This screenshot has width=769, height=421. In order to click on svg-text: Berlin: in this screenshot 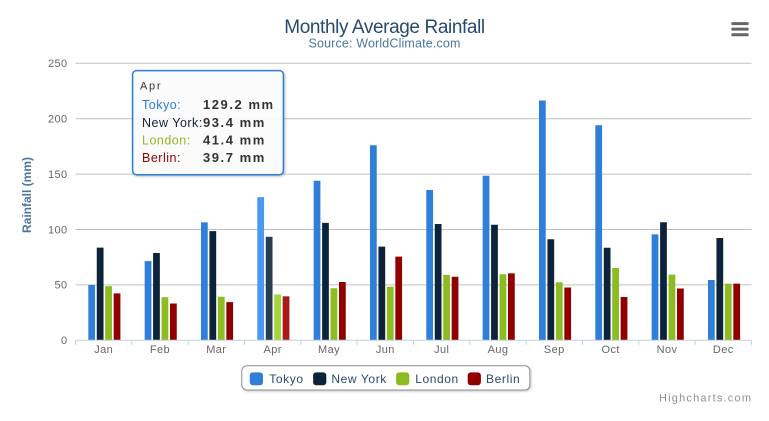, I will do `click(161, 158)`.